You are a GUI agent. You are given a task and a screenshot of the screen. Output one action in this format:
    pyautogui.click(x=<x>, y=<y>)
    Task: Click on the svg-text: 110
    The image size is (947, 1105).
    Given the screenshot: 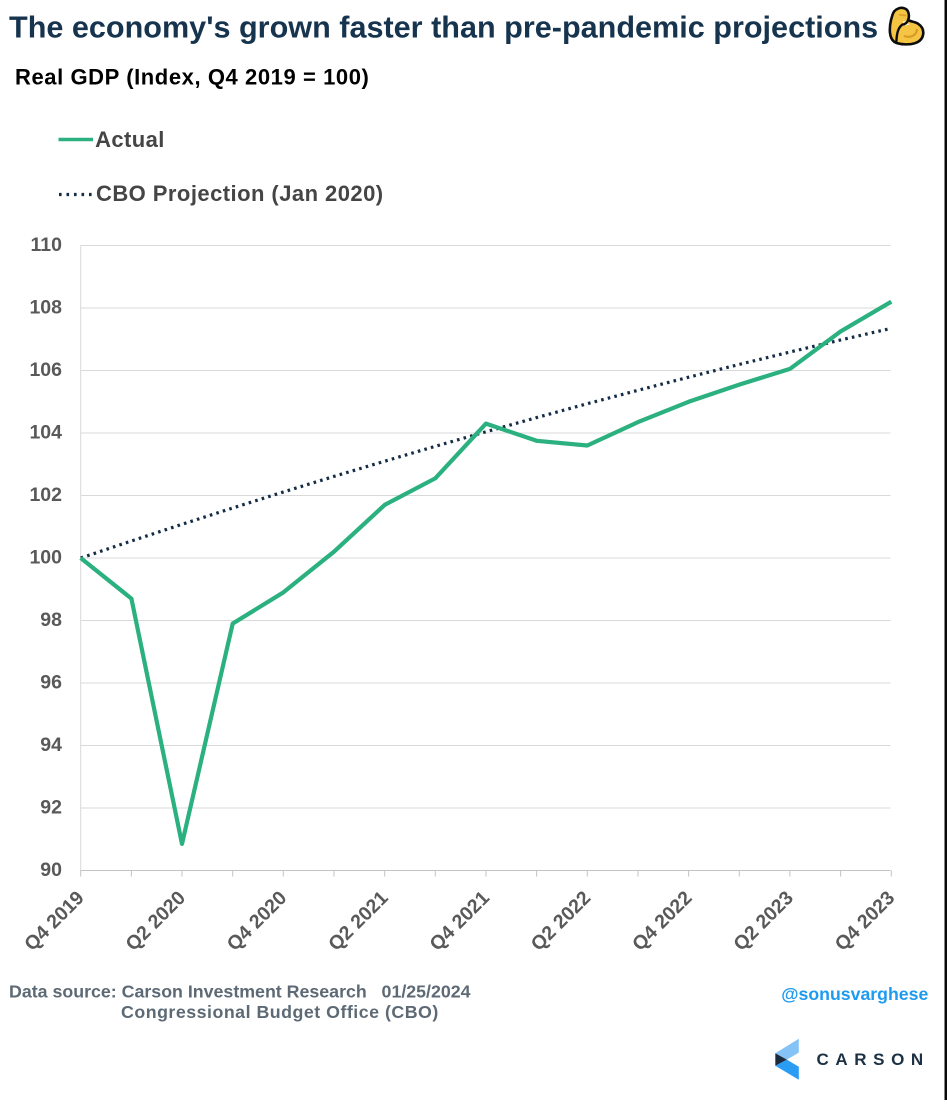 What is the action you would take?
    pyautogui.click(x=47, y=245)
    